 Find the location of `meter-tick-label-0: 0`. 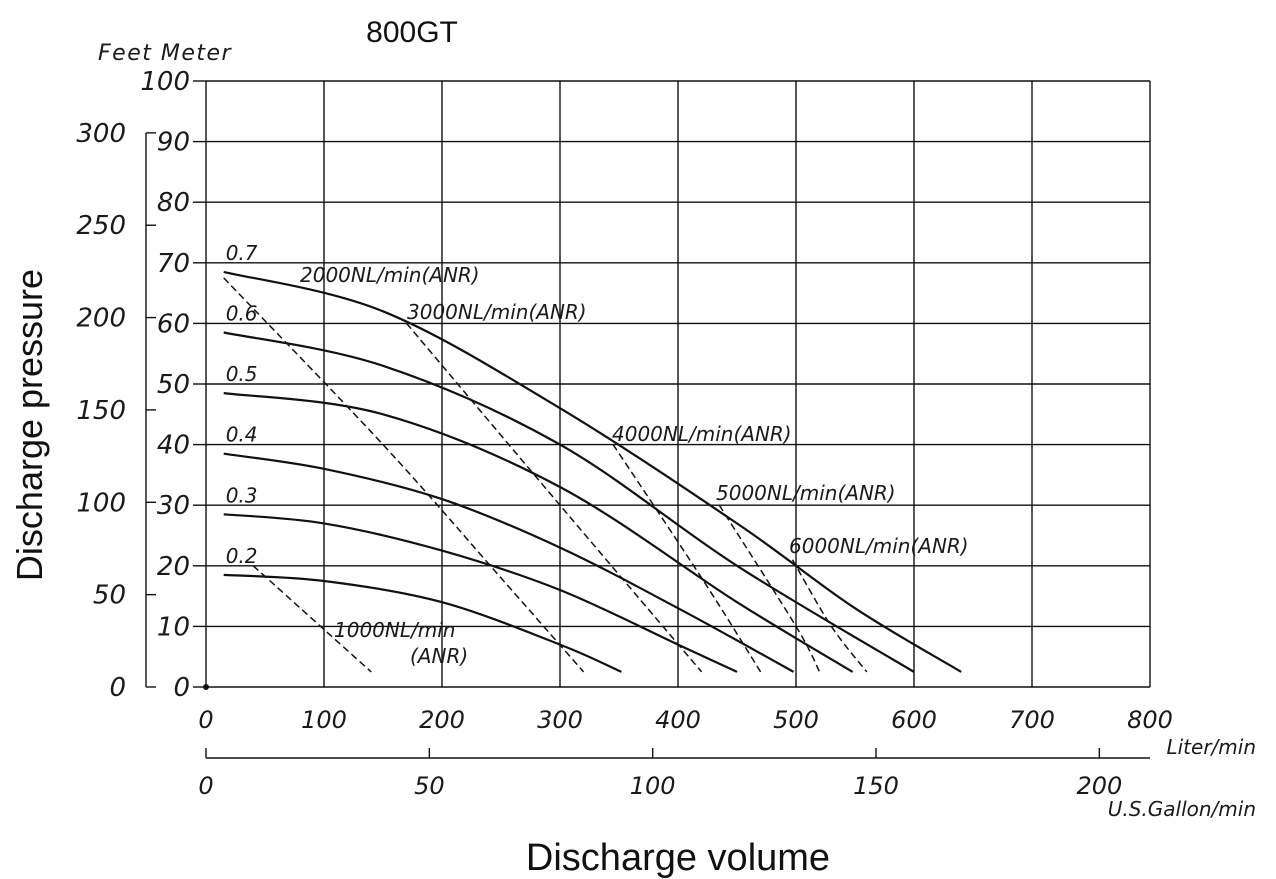

meter-tick-label-0: 0 is located at coordinates (181, 688).